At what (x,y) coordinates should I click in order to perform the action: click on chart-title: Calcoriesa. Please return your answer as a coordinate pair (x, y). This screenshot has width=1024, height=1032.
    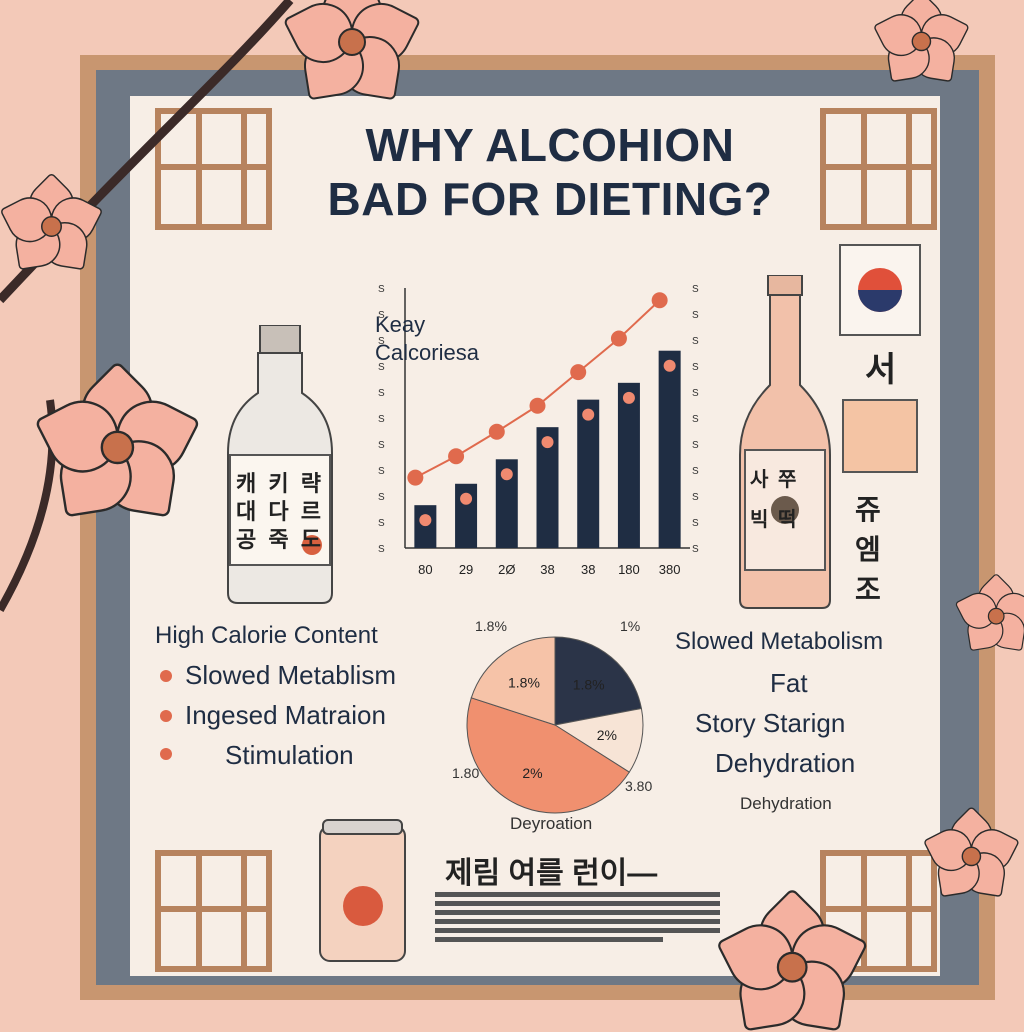
    Looking at the image, I should click on (427, 352).